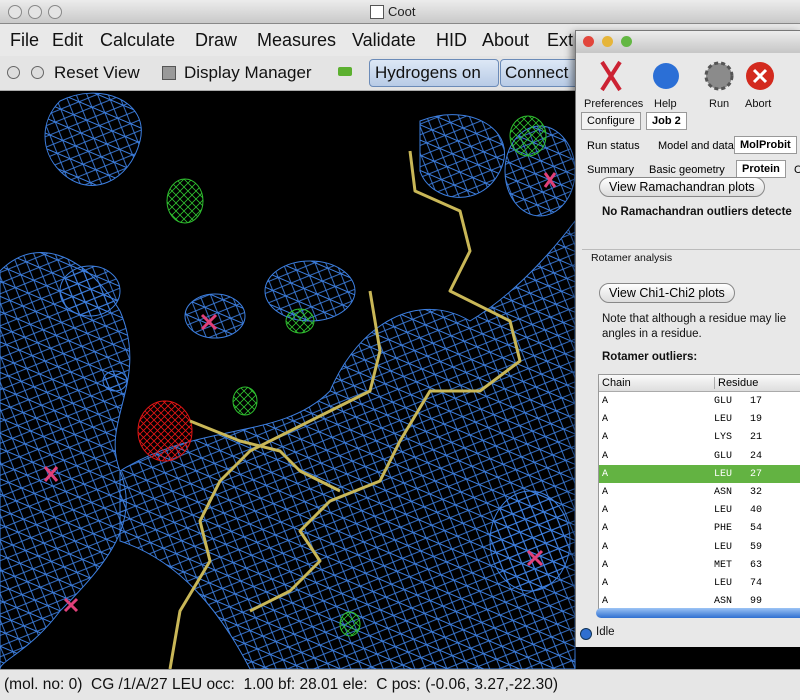 This screenshot has height=700, width=800. What do you see at coordinates (666, 121) in the screenshot?
I see `tab: Job 2` at bounding box center [666, 121].